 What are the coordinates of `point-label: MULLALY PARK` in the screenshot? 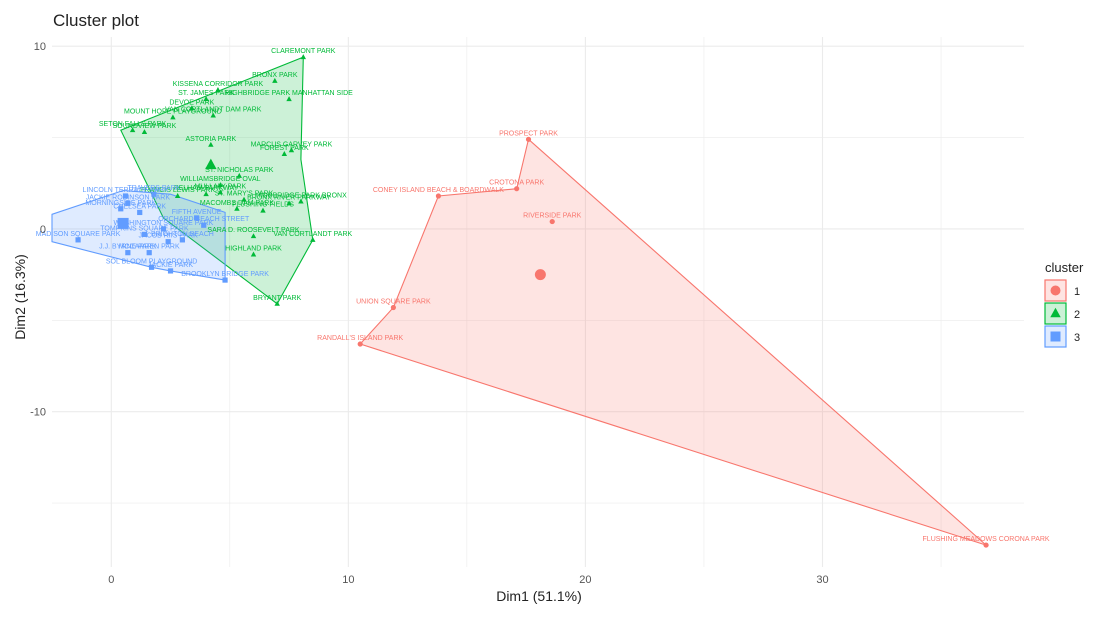 It's located at (220, 186).